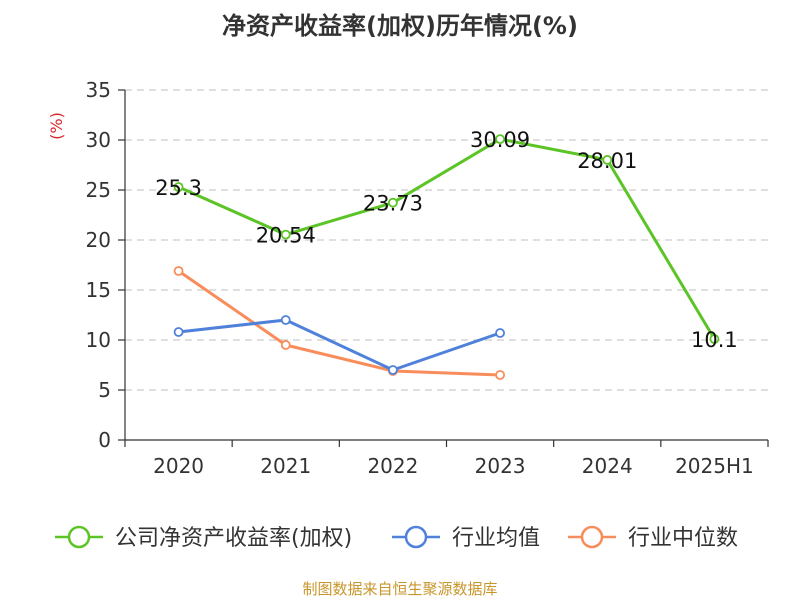 The image size is (800, 600). Describe the element at coordinates (392, 466) in the screenshot. I see `x-tick-label: 2022` at that location.